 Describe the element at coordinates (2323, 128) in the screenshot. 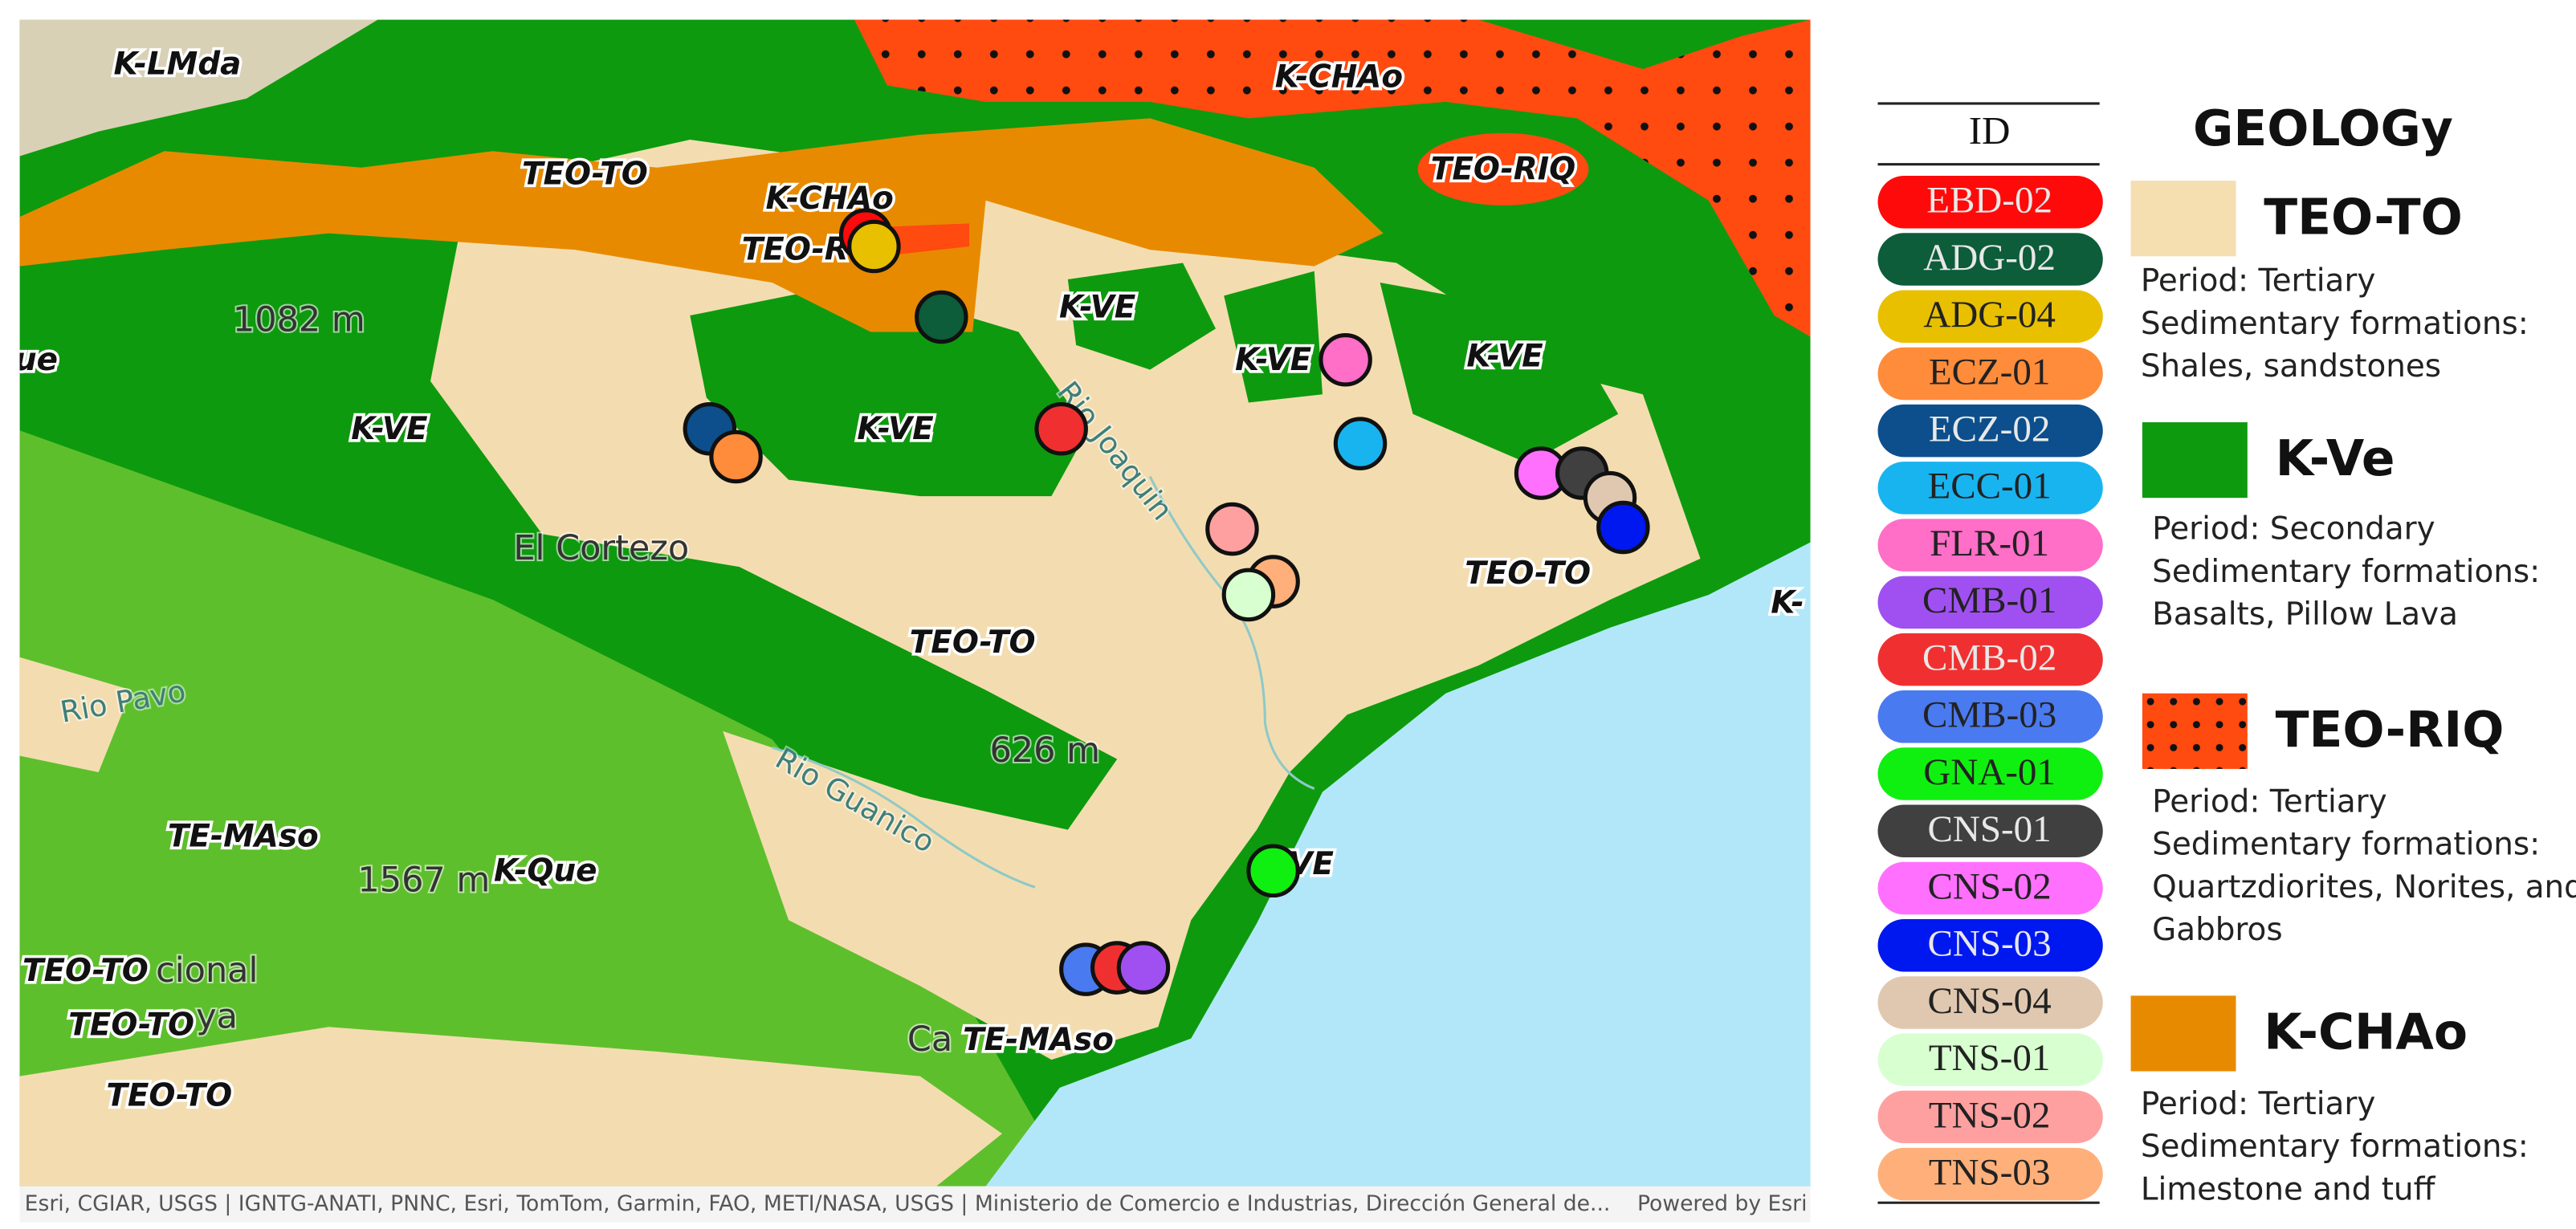

I see `geology-title: GEOLOGy` at that location.